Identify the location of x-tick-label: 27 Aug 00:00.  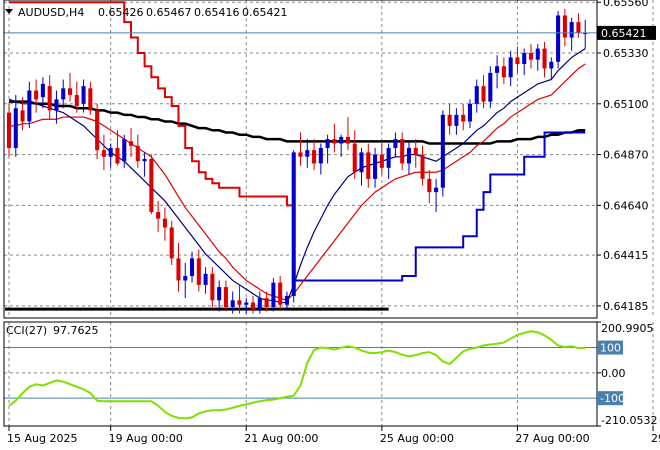
(552, 438).